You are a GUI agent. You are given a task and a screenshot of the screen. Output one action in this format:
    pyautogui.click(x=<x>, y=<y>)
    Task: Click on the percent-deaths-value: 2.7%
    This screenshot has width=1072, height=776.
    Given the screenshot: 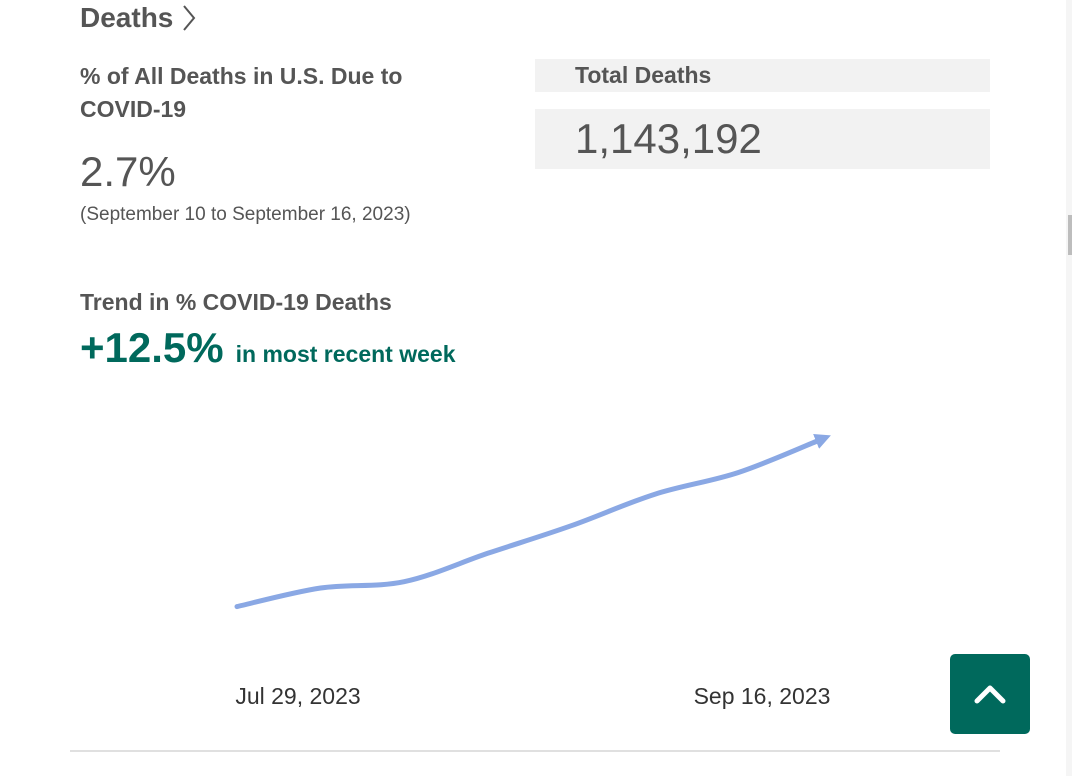 What is the action you would take?
    pyautogui.click(x=128, y=171)
    